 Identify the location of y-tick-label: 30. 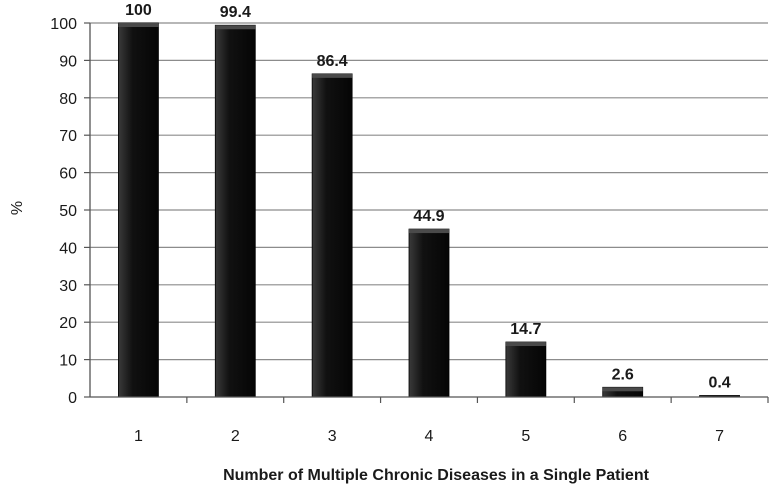
(68, 286).